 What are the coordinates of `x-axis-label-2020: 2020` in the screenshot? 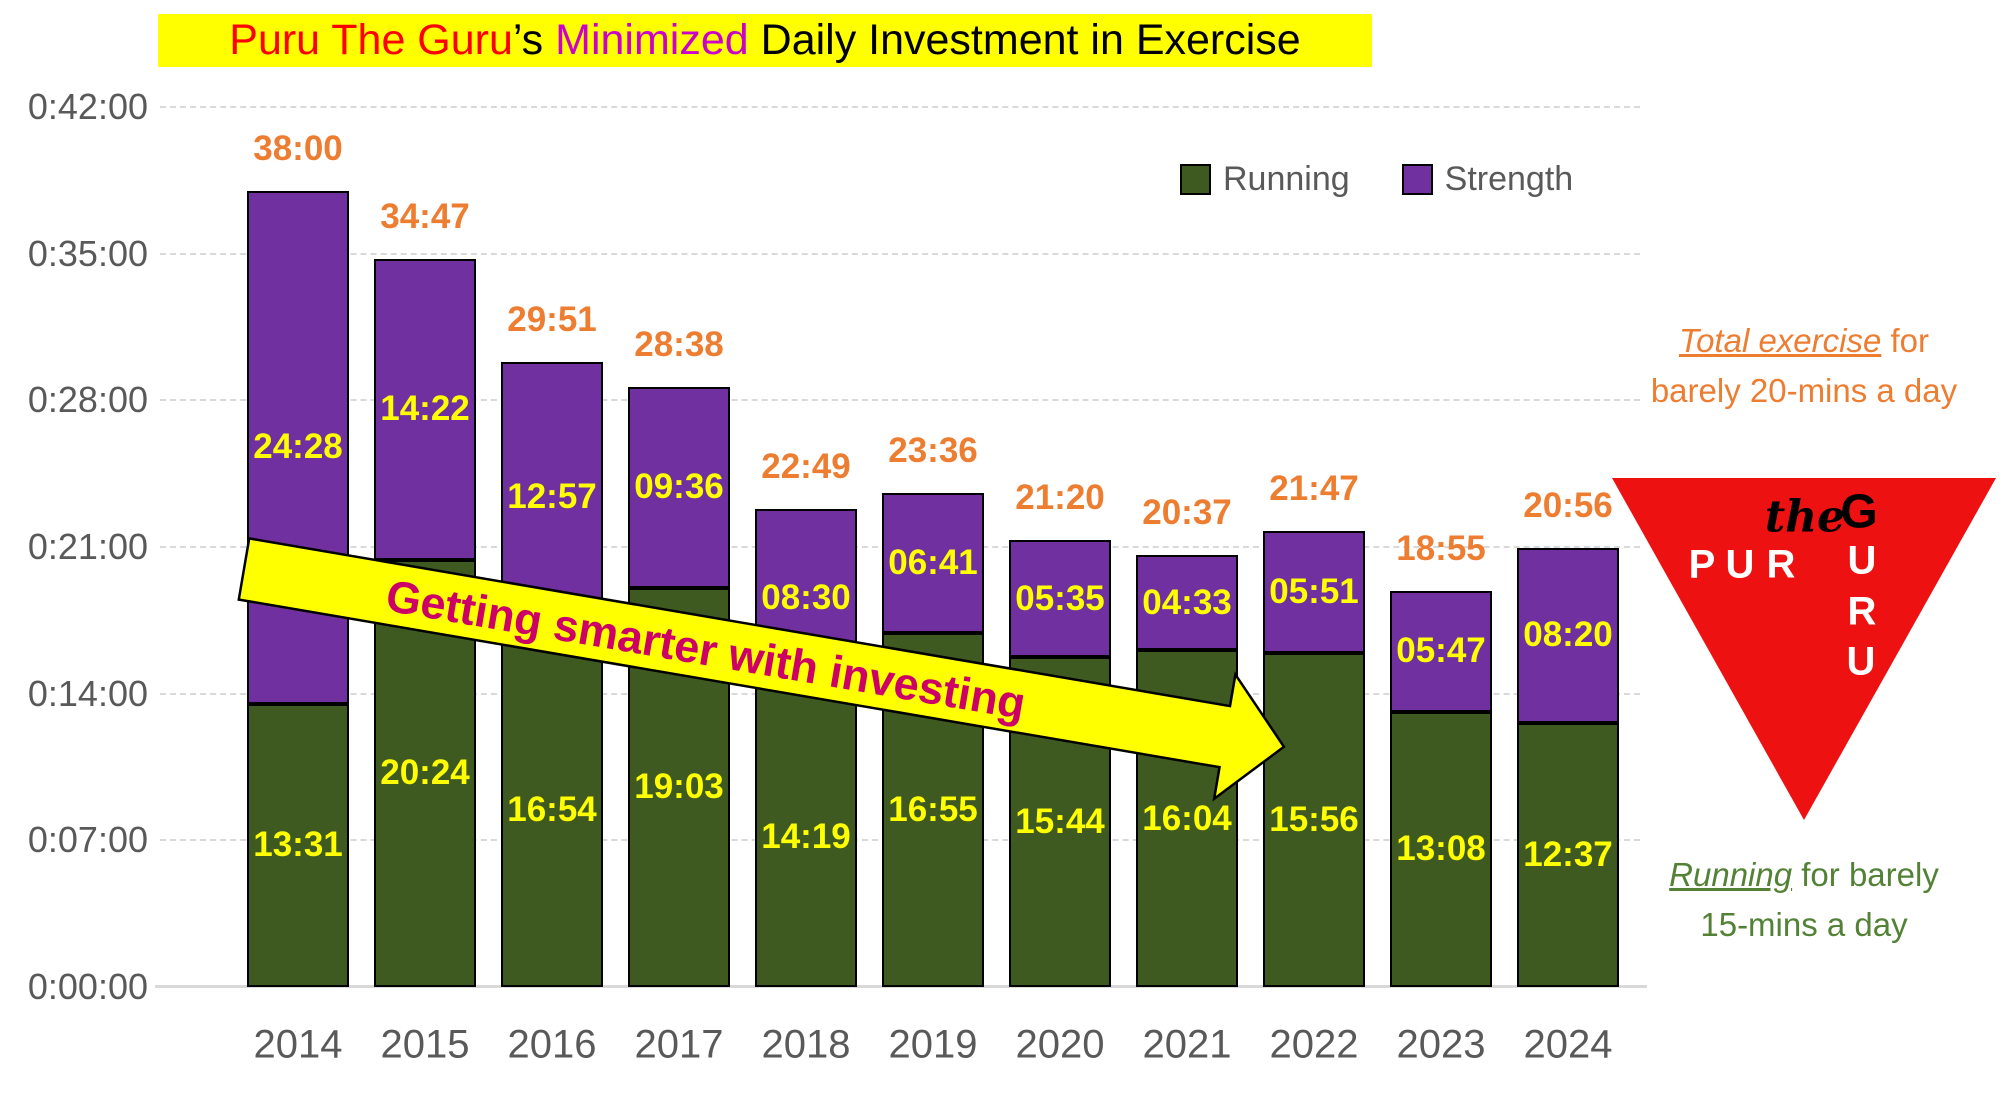 It's located at (1060, 1044).